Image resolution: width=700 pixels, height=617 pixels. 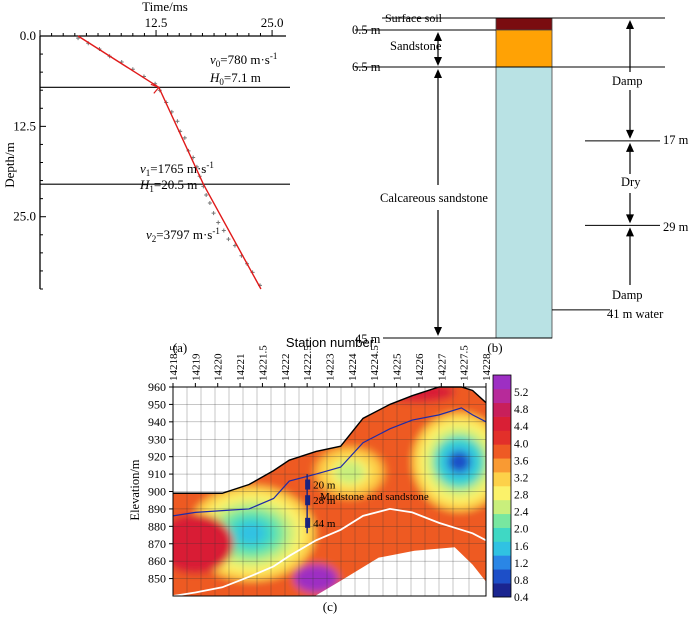 What do you see at coordinates (243, 60) in the screenshot?
I see `a-v0-label: v0=780 m·s-1` at bounding box center [243, 60].